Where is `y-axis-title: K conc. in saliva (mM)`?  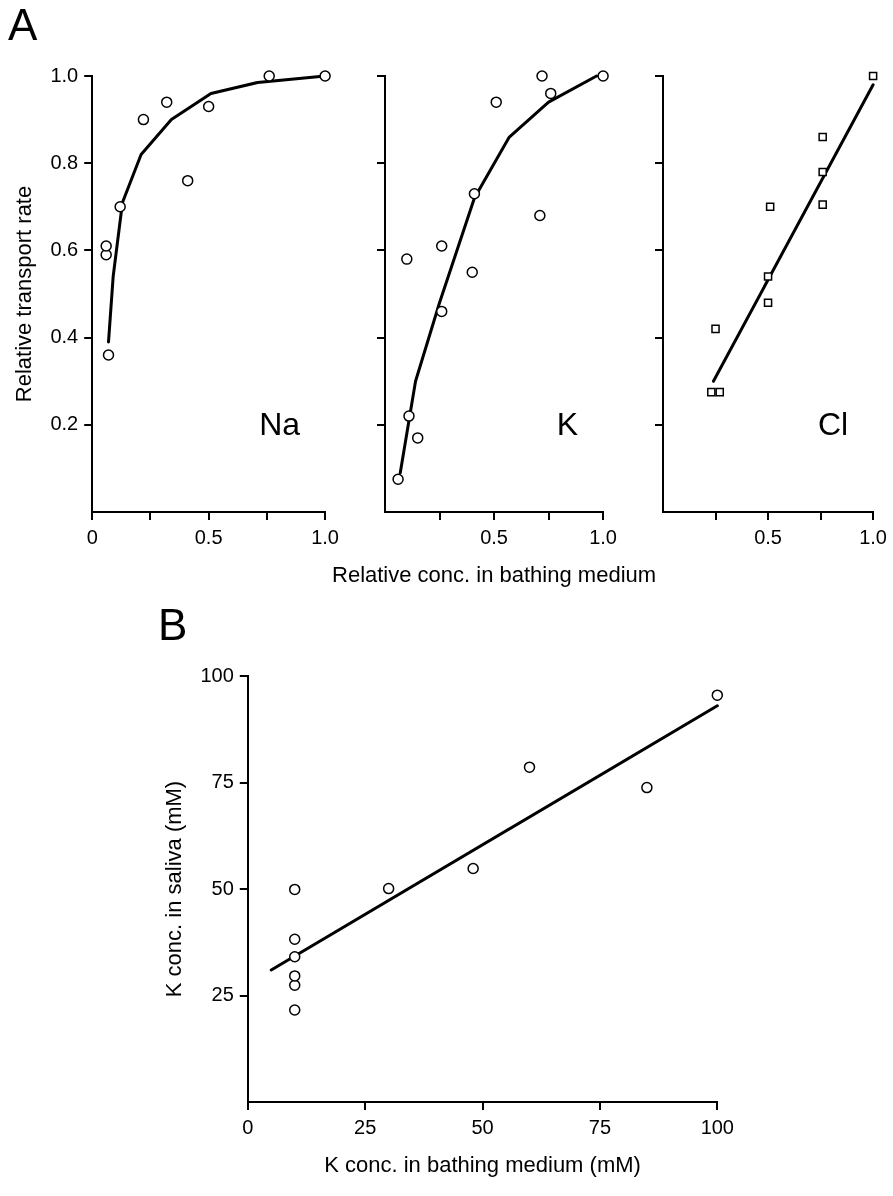
y-axis-title: K conc. in saliva (mM) is located at coordinates (174, 889).